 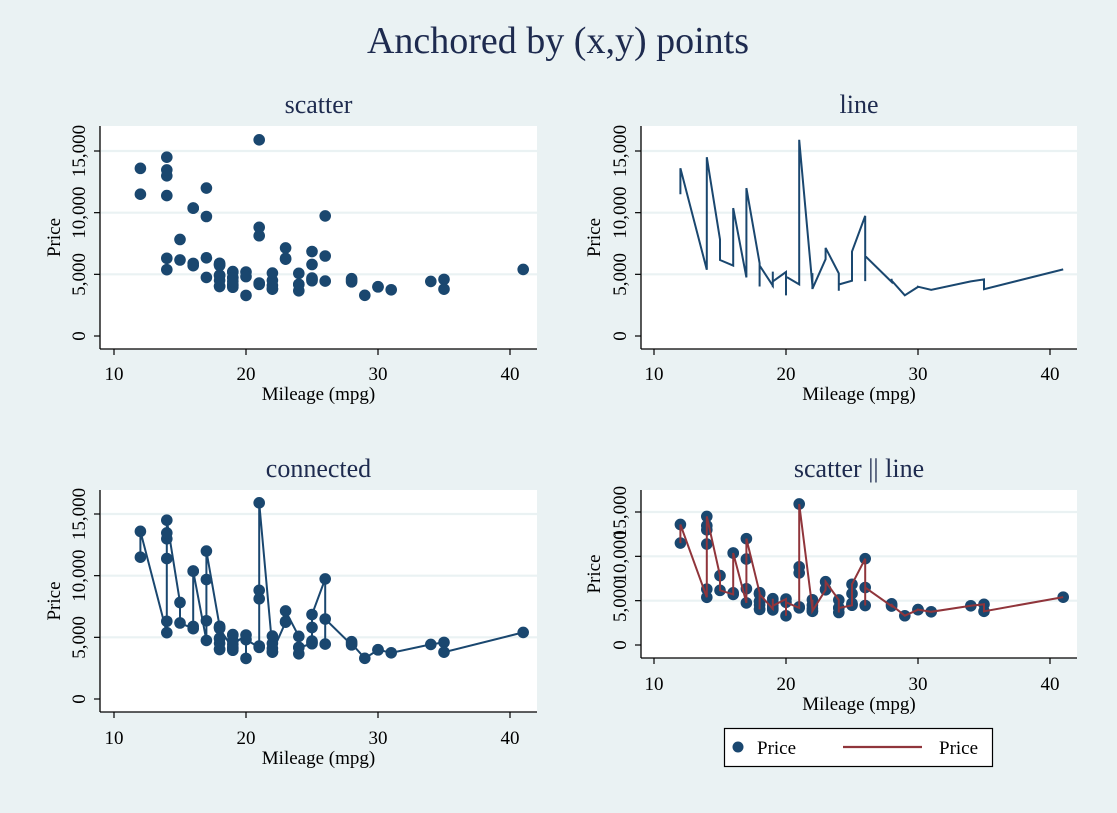 I want to click on legend-label-marker: Price, so click(x=776, y=748).